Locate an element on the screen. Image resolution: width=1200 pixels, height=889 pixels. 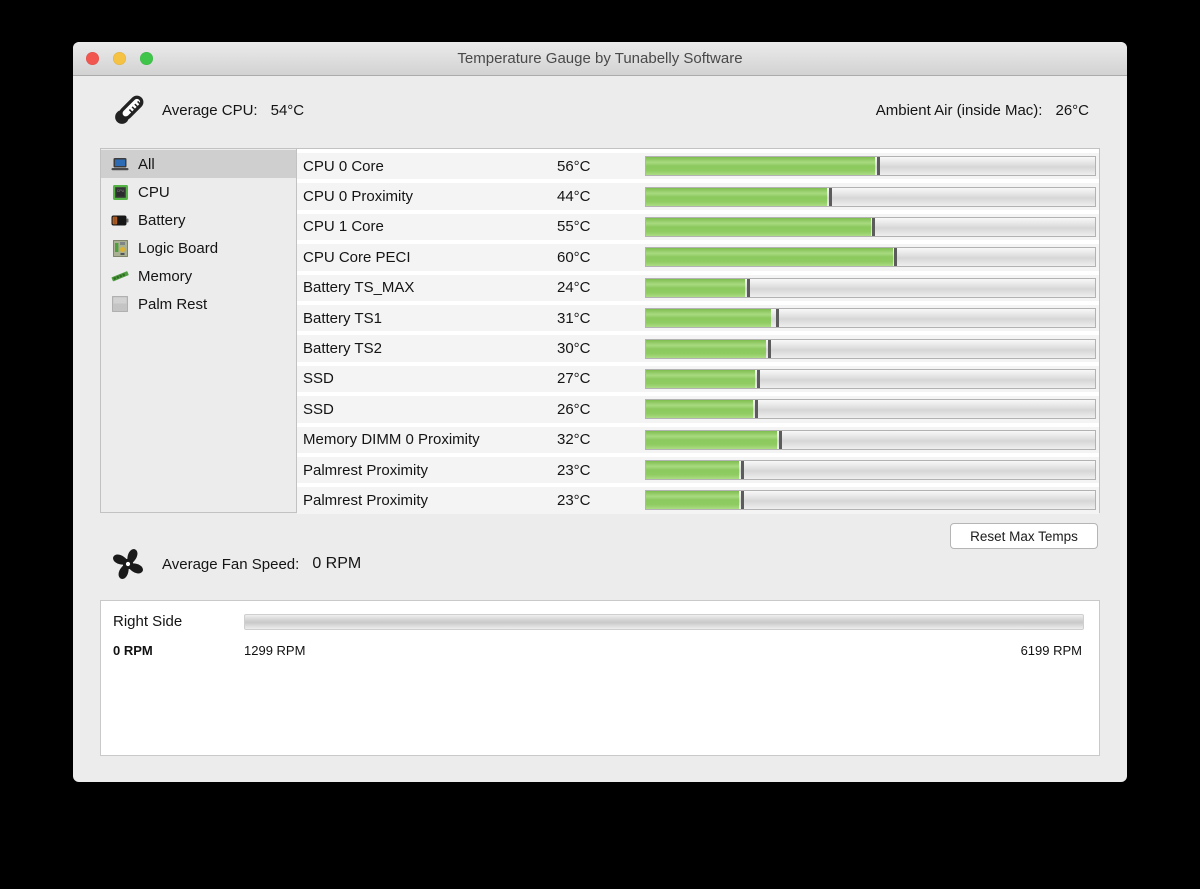
fan-speed-track is located at coordinates (664, 622).